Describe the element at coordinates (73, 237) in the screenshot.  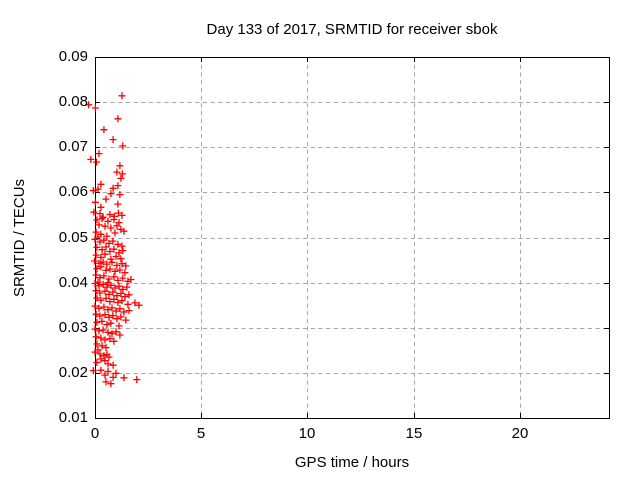
I see `y-tick-label: 0.05` at that location.